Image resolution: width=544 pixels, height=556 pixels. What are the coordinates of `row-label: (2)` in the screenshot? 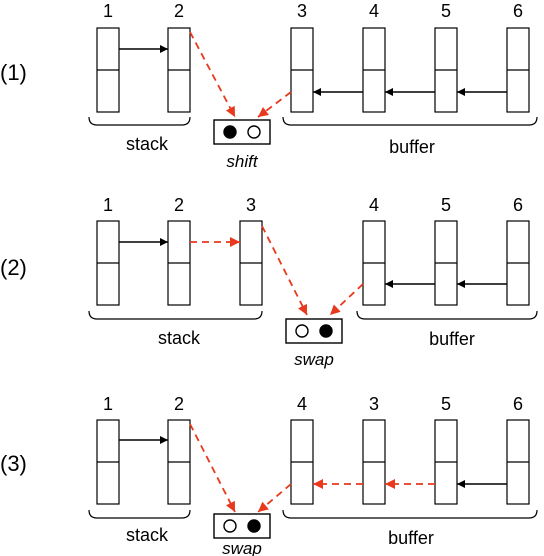 It's located at (13, 267).